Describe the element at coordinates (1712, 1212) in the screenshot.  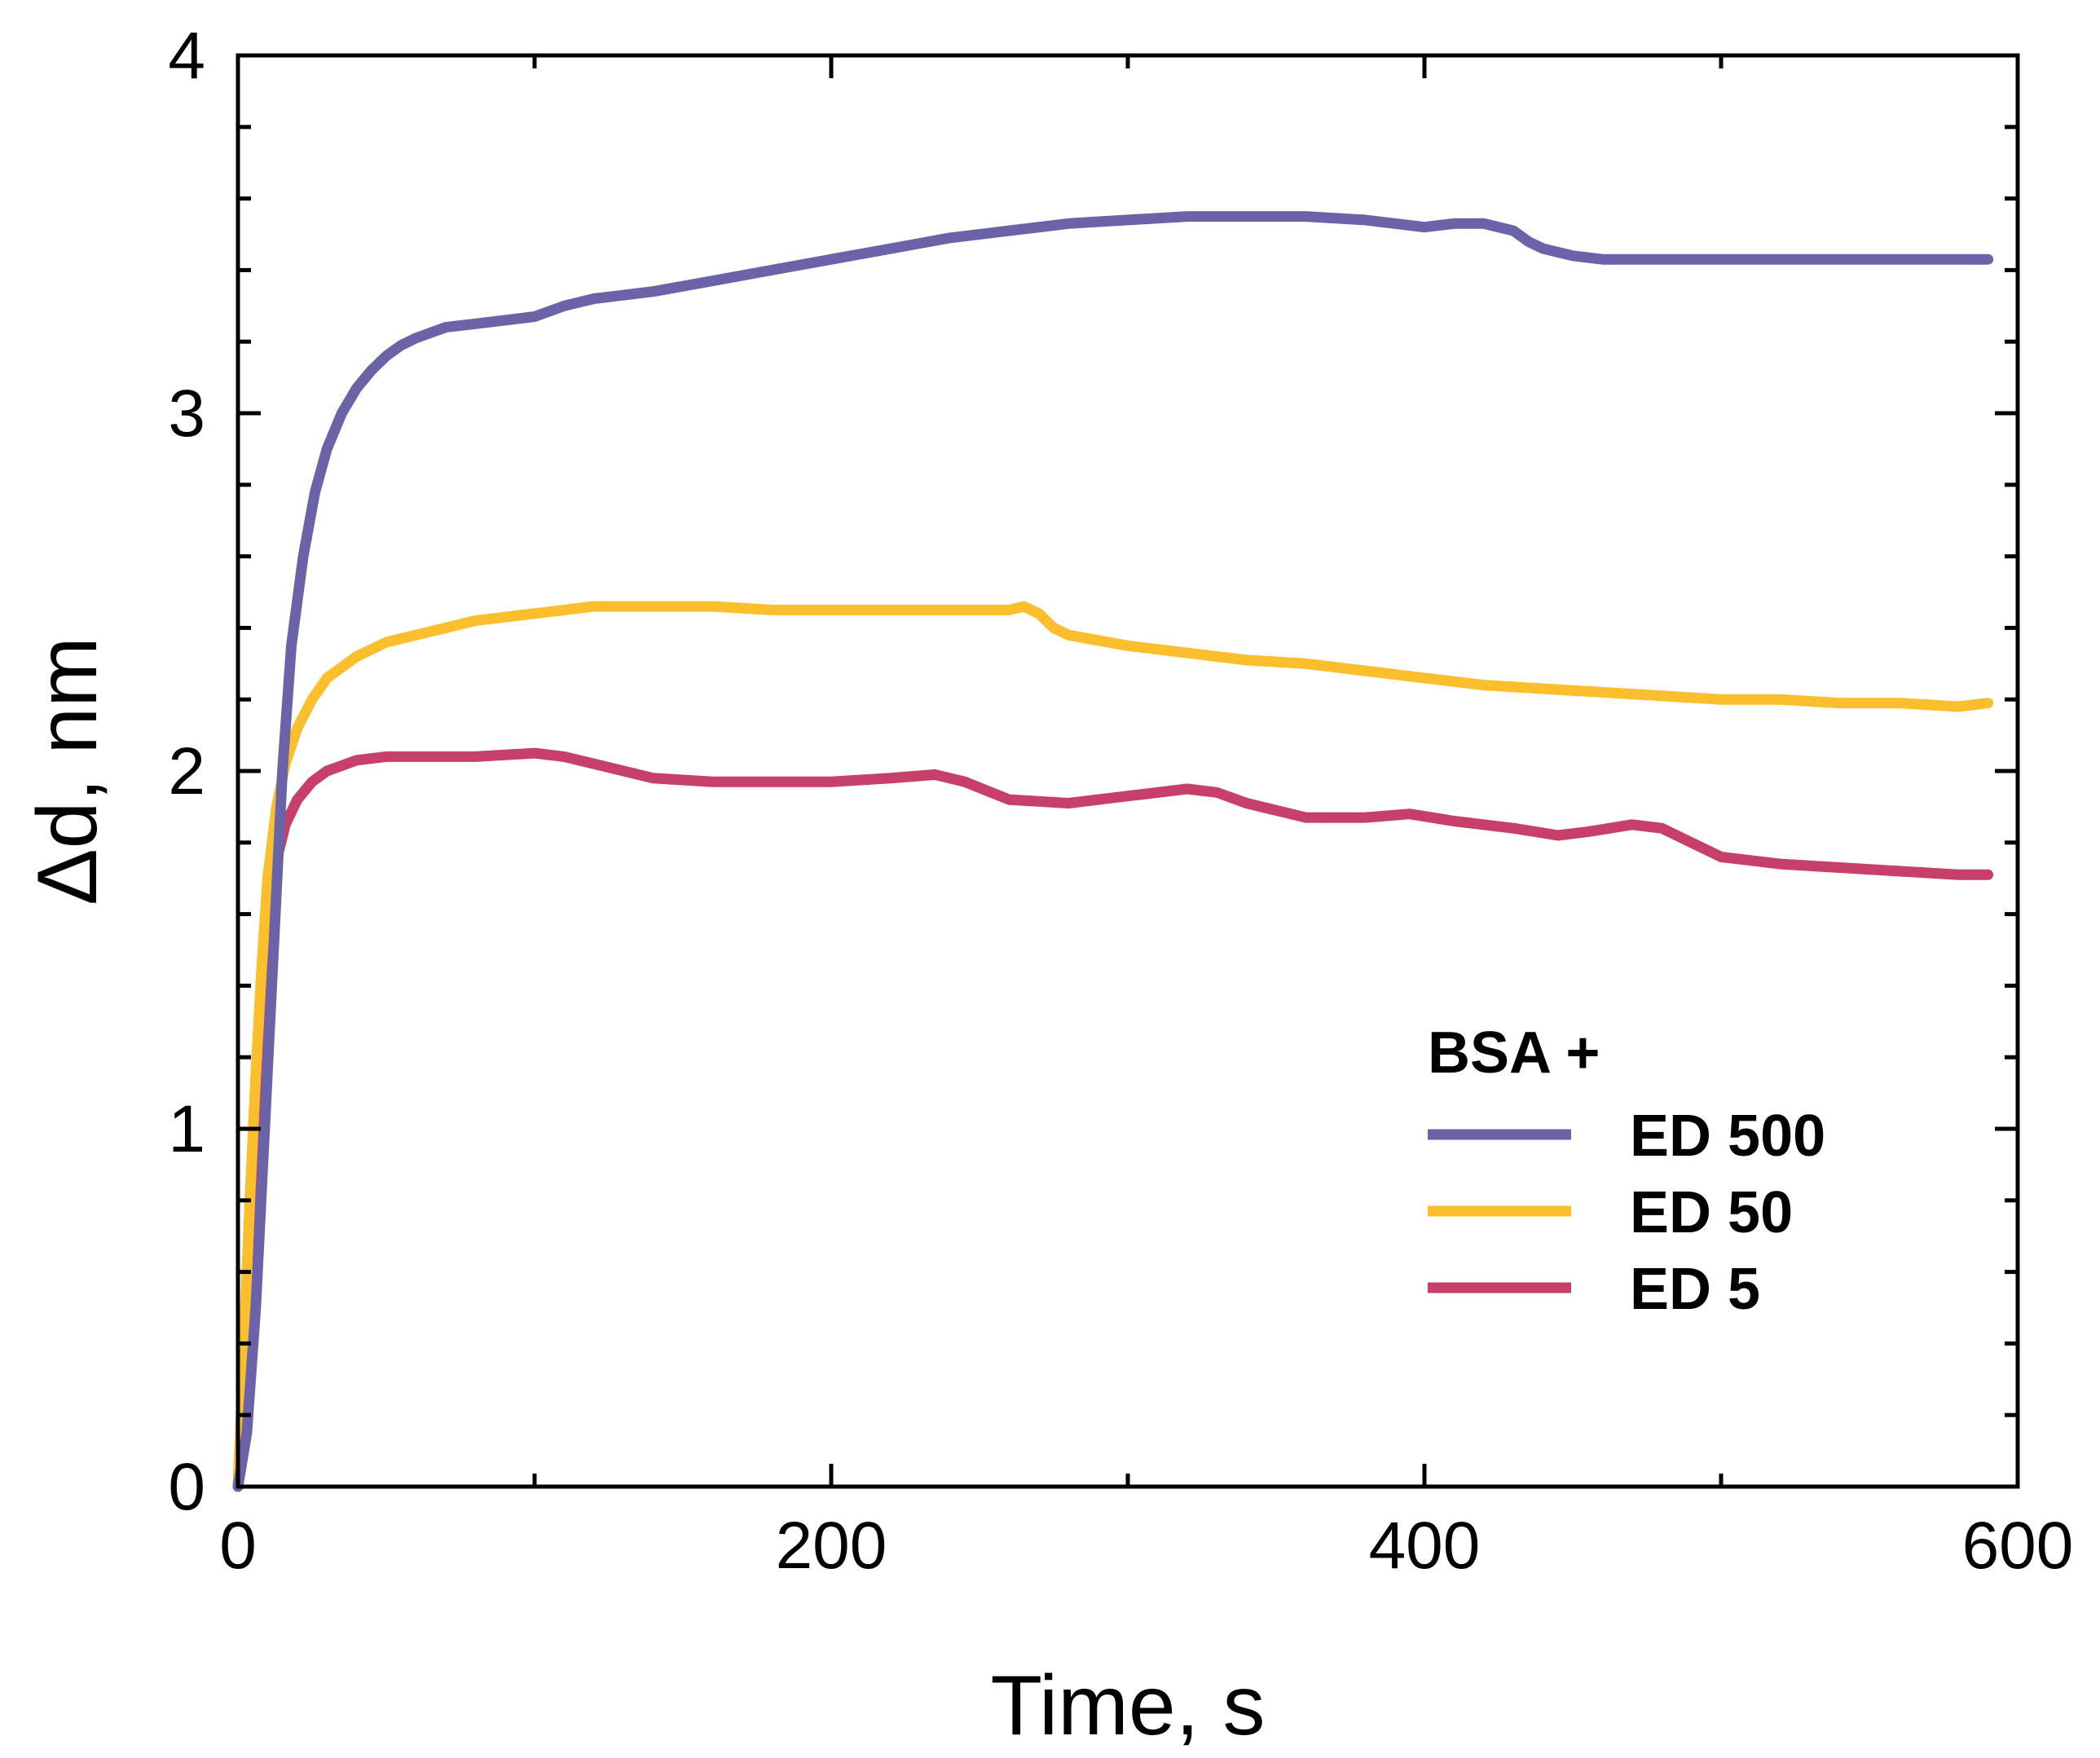
I see `legend-label-ed-50: ED 50` at that location.